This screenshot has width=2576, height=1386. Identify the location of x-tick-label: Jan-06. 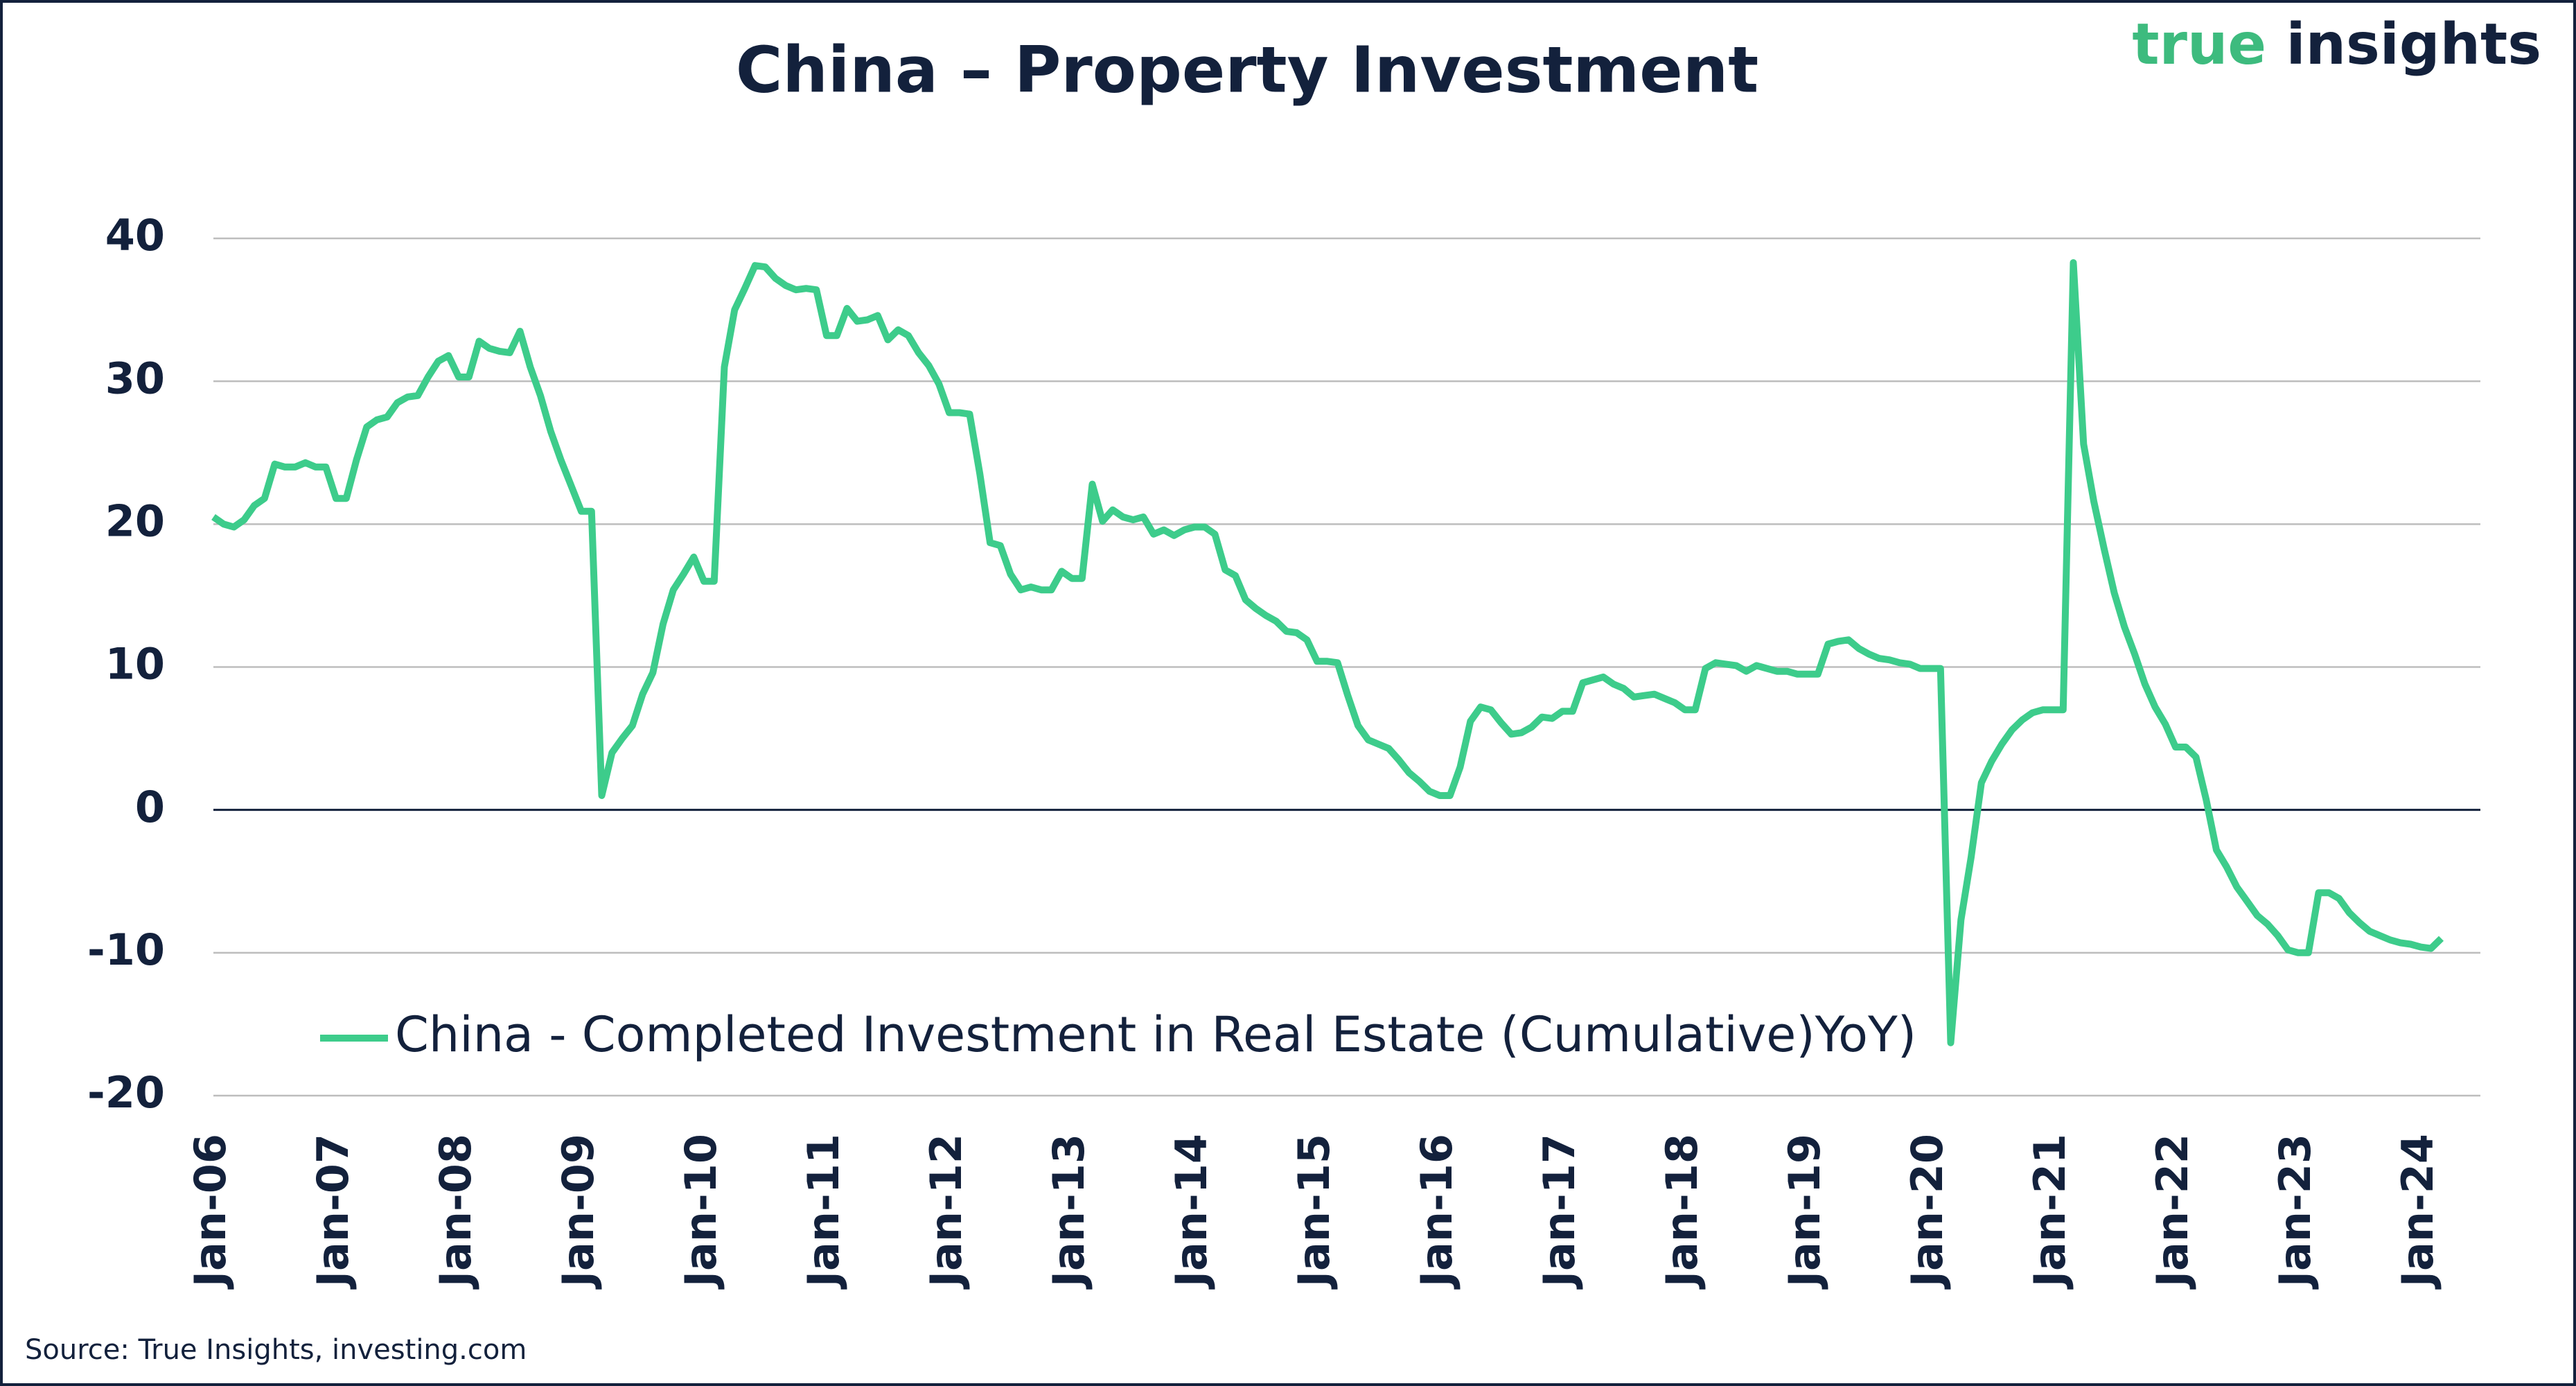
(210, 1212).